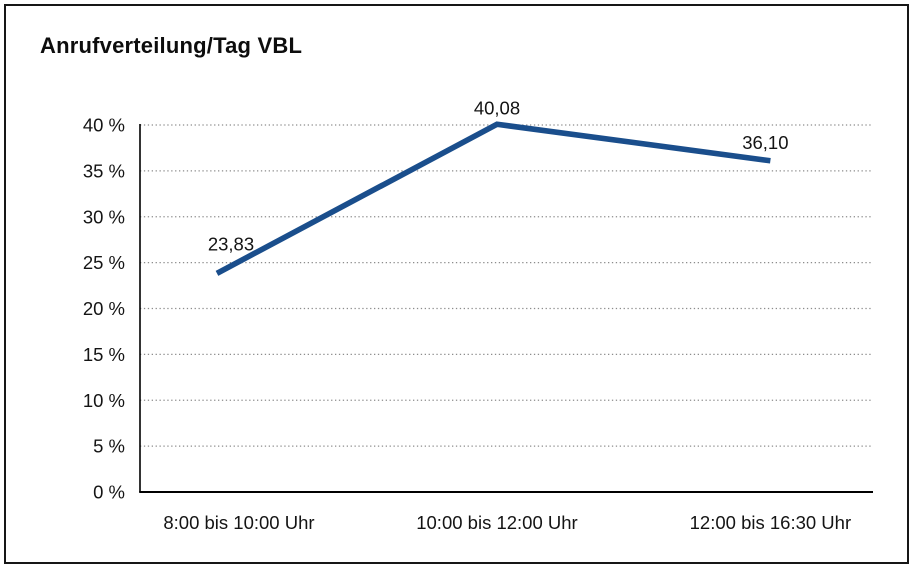 This screenshot has width=915, height=576. What do you see at coordinates (765, 142) in the screenshot?
I see `data-point-label: 36,10` at bounding box center [765, 142].